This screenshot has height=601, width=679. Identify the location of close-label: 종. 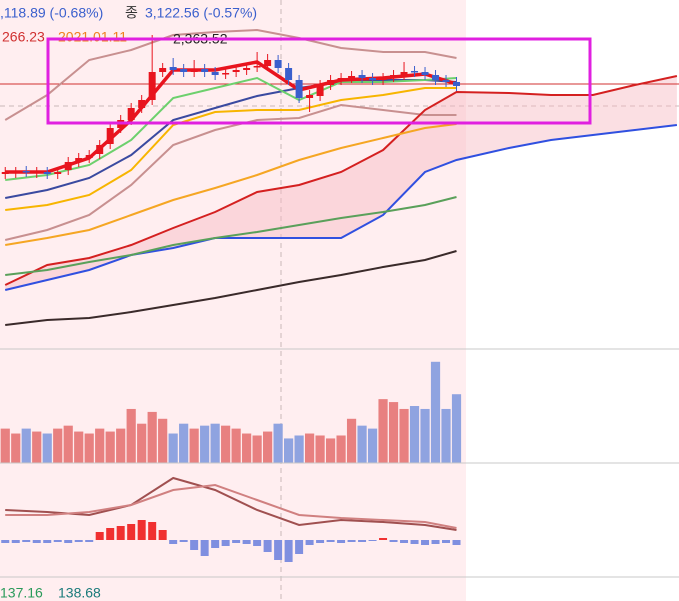
(131, 13).